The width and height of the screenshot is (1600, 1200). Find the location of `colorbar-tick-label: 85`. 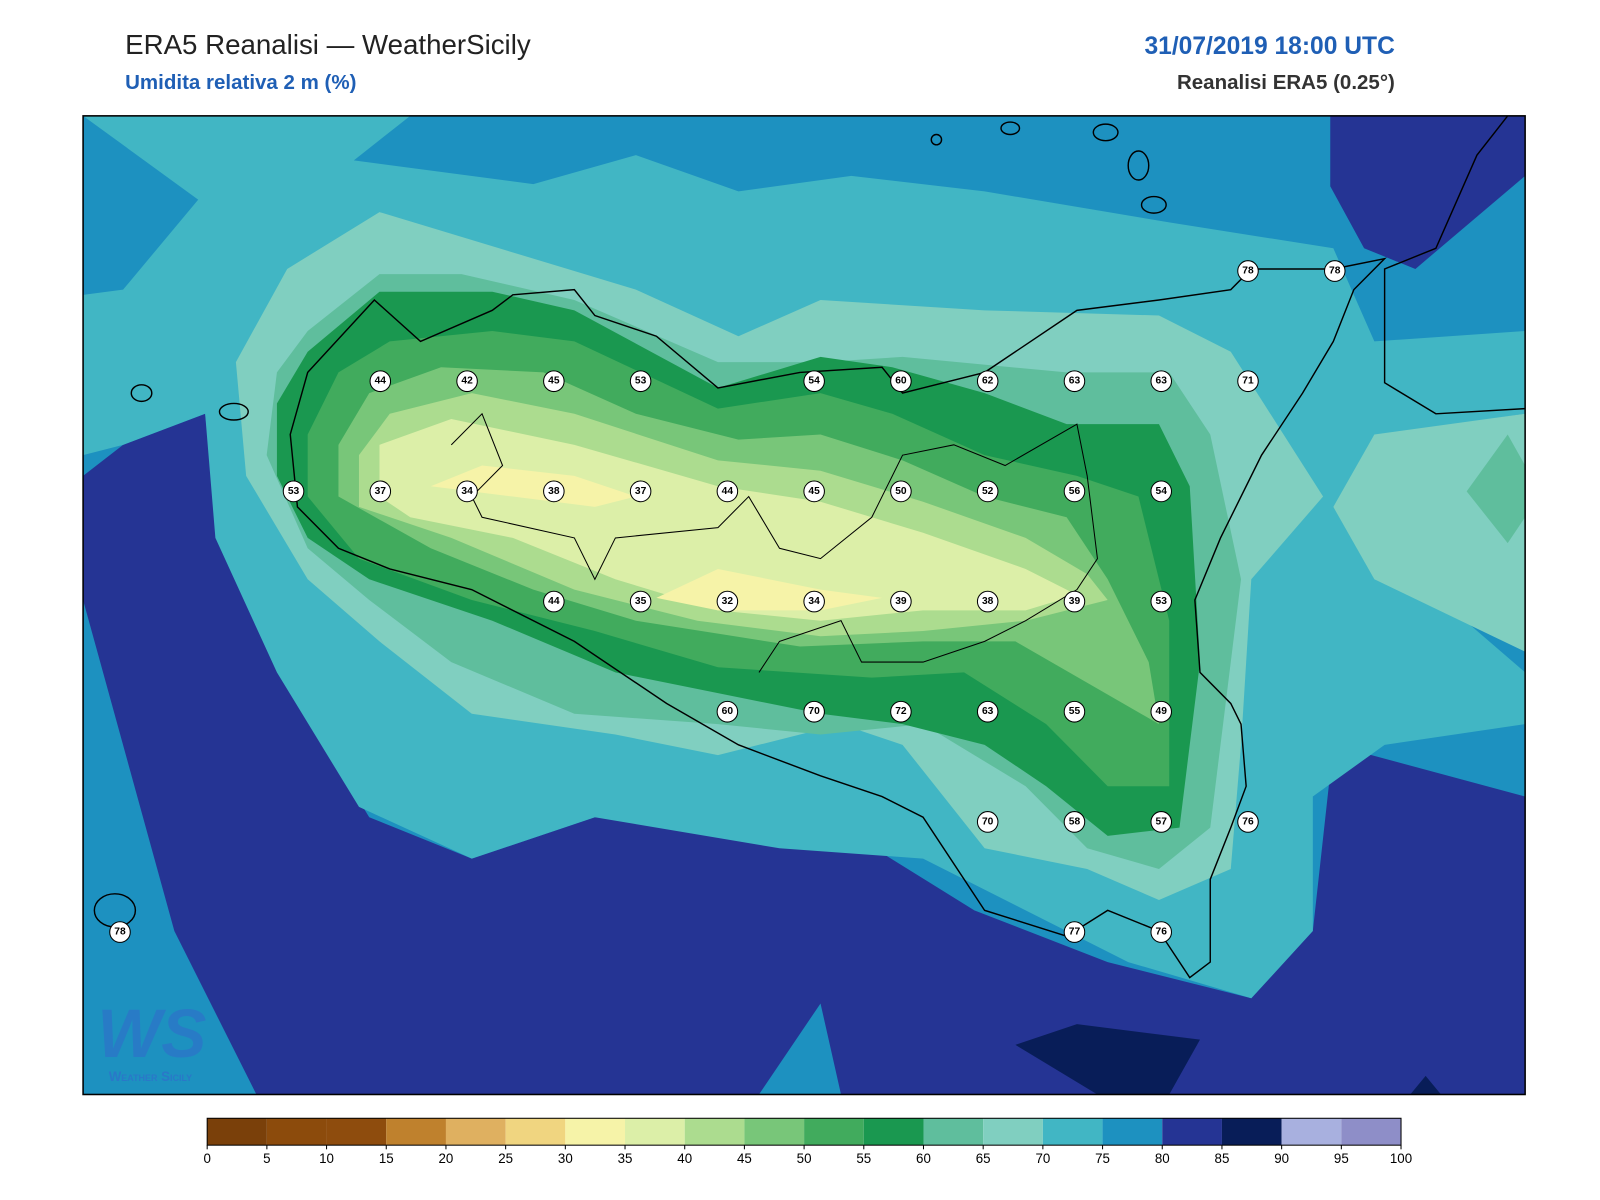

colorbar-tick-label: 85 is located at coordinates (1222, 1158).